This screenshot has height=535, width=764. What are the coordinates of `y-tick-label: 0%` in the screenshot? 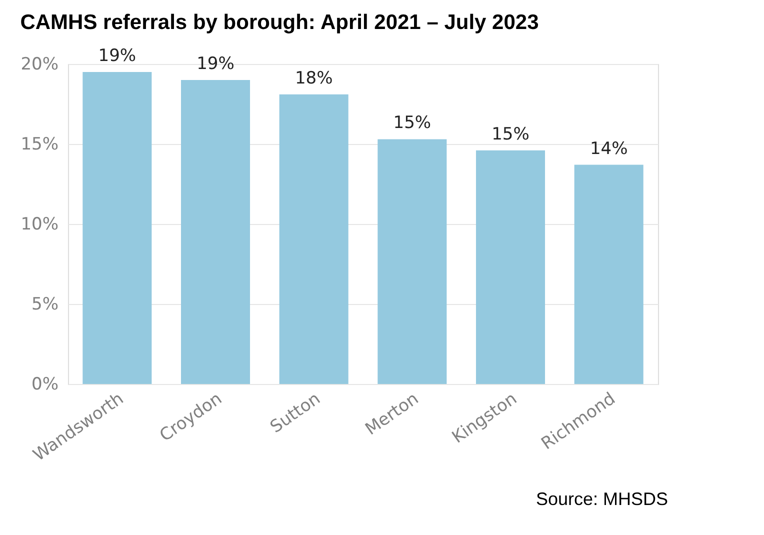 It's located at (45, 384).